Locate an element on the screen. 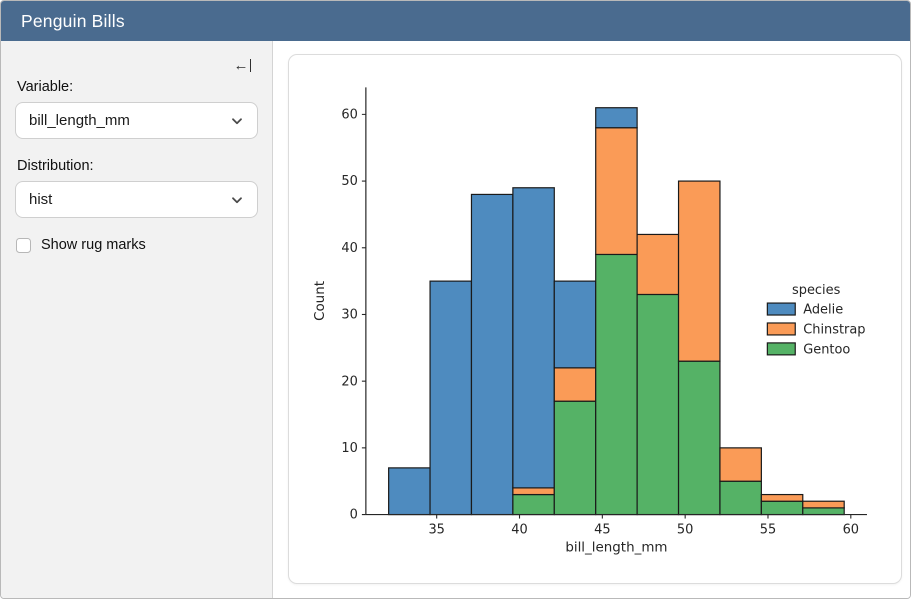  distribution-label: Distribution: is located at coordinates (55, 166).